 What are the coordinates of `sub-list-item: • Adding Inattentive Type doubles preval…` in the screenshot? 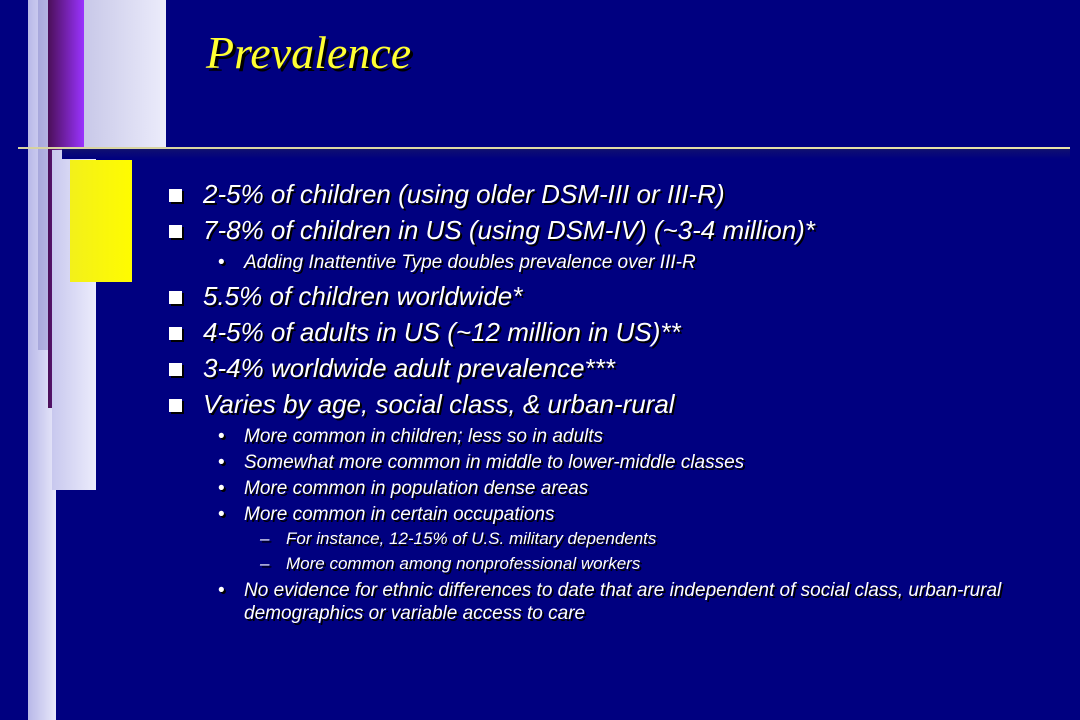 It's located at (618, 262).